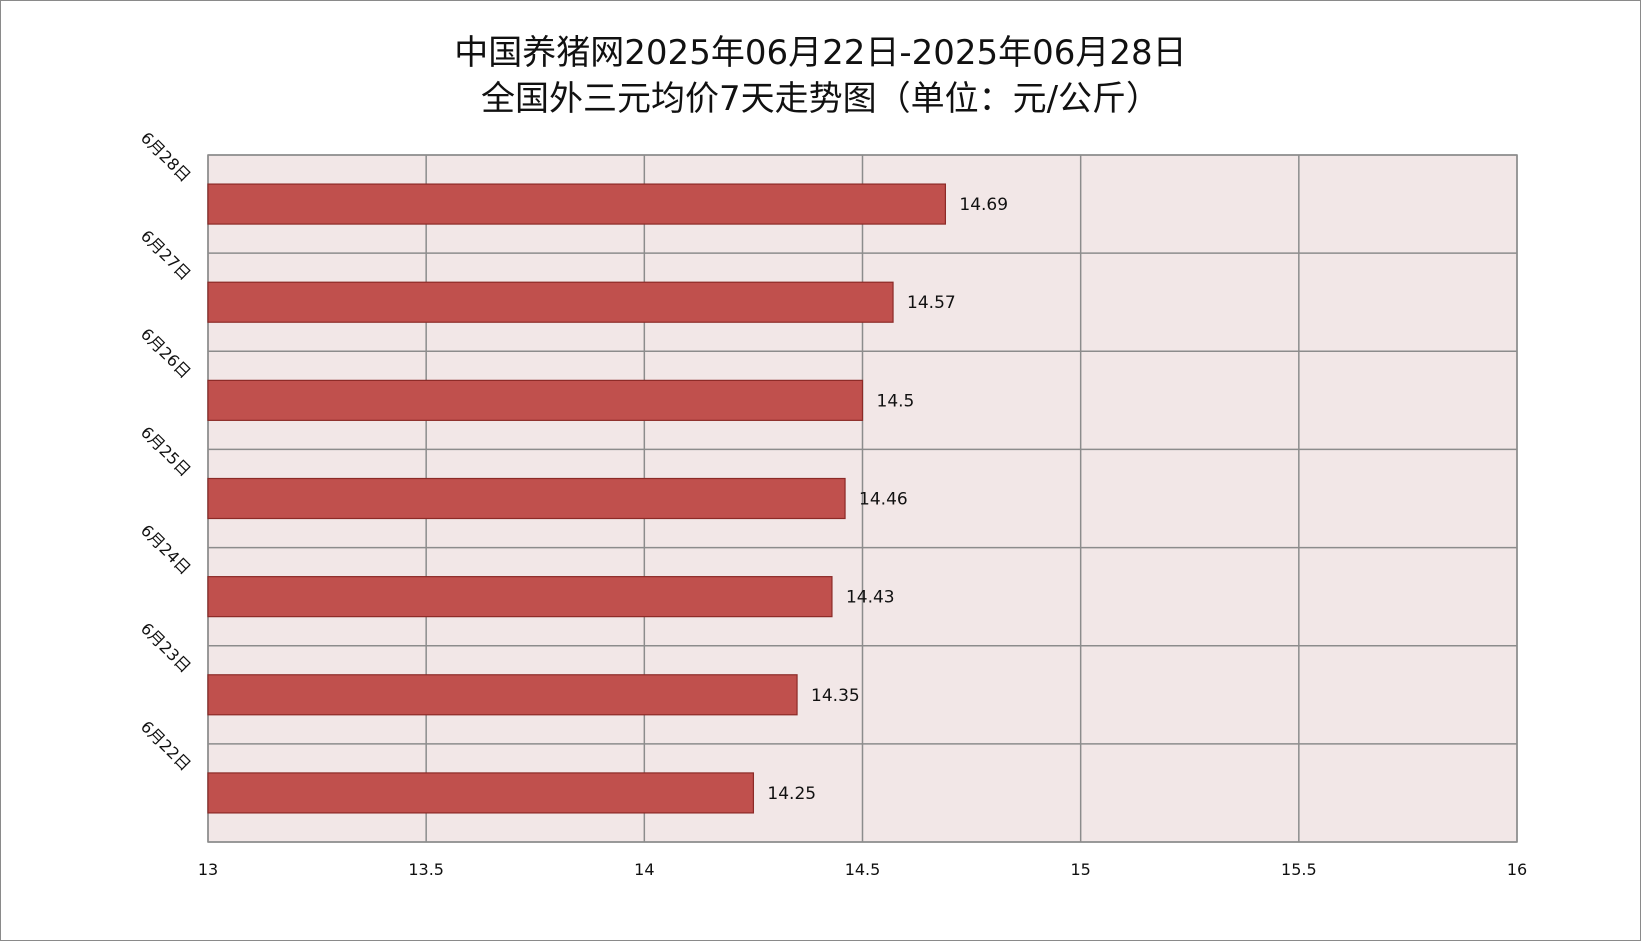  What do you see at coordinates (208, 869) in the screenshot?
I see `x-tick-label: 13` at bounding box center [208, 869].